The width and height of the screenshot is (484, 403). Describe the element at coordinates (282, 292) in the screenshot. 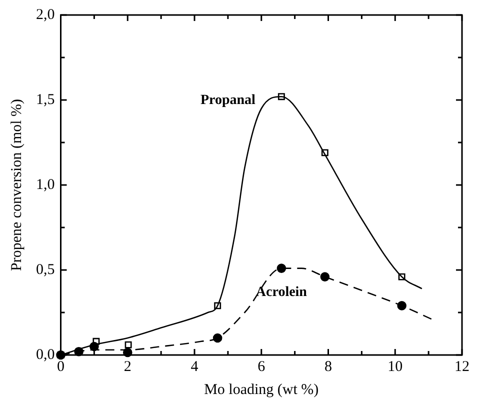

I see `series-label: Acrolein` at that location.